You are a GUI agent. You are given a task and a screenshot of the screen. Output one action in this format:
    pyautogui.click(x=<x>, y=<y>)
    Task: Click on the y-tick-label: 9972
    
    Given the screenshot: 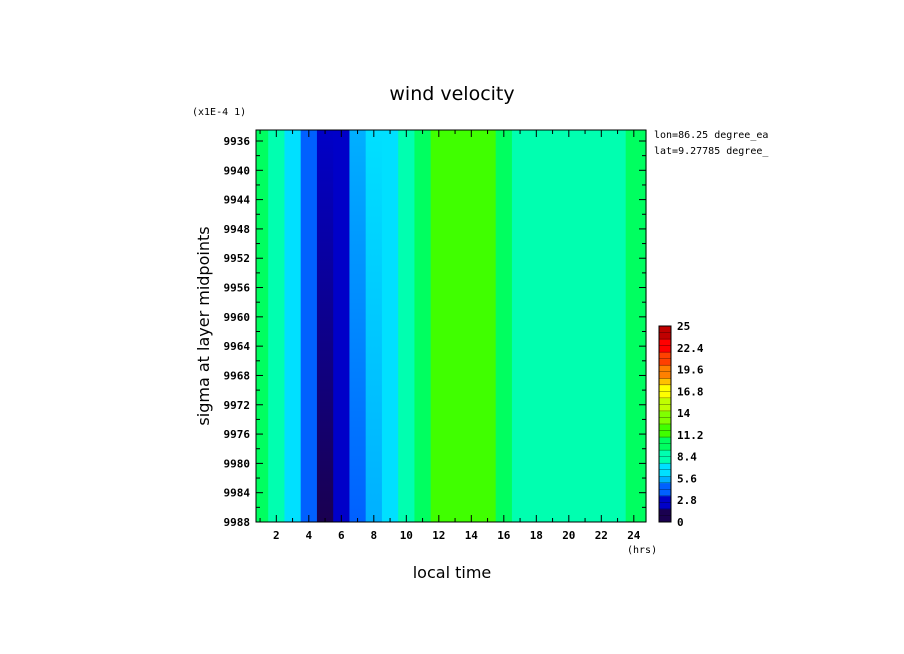 What is the action you would take?
    pyautogui.click(x=237, y=405)
    